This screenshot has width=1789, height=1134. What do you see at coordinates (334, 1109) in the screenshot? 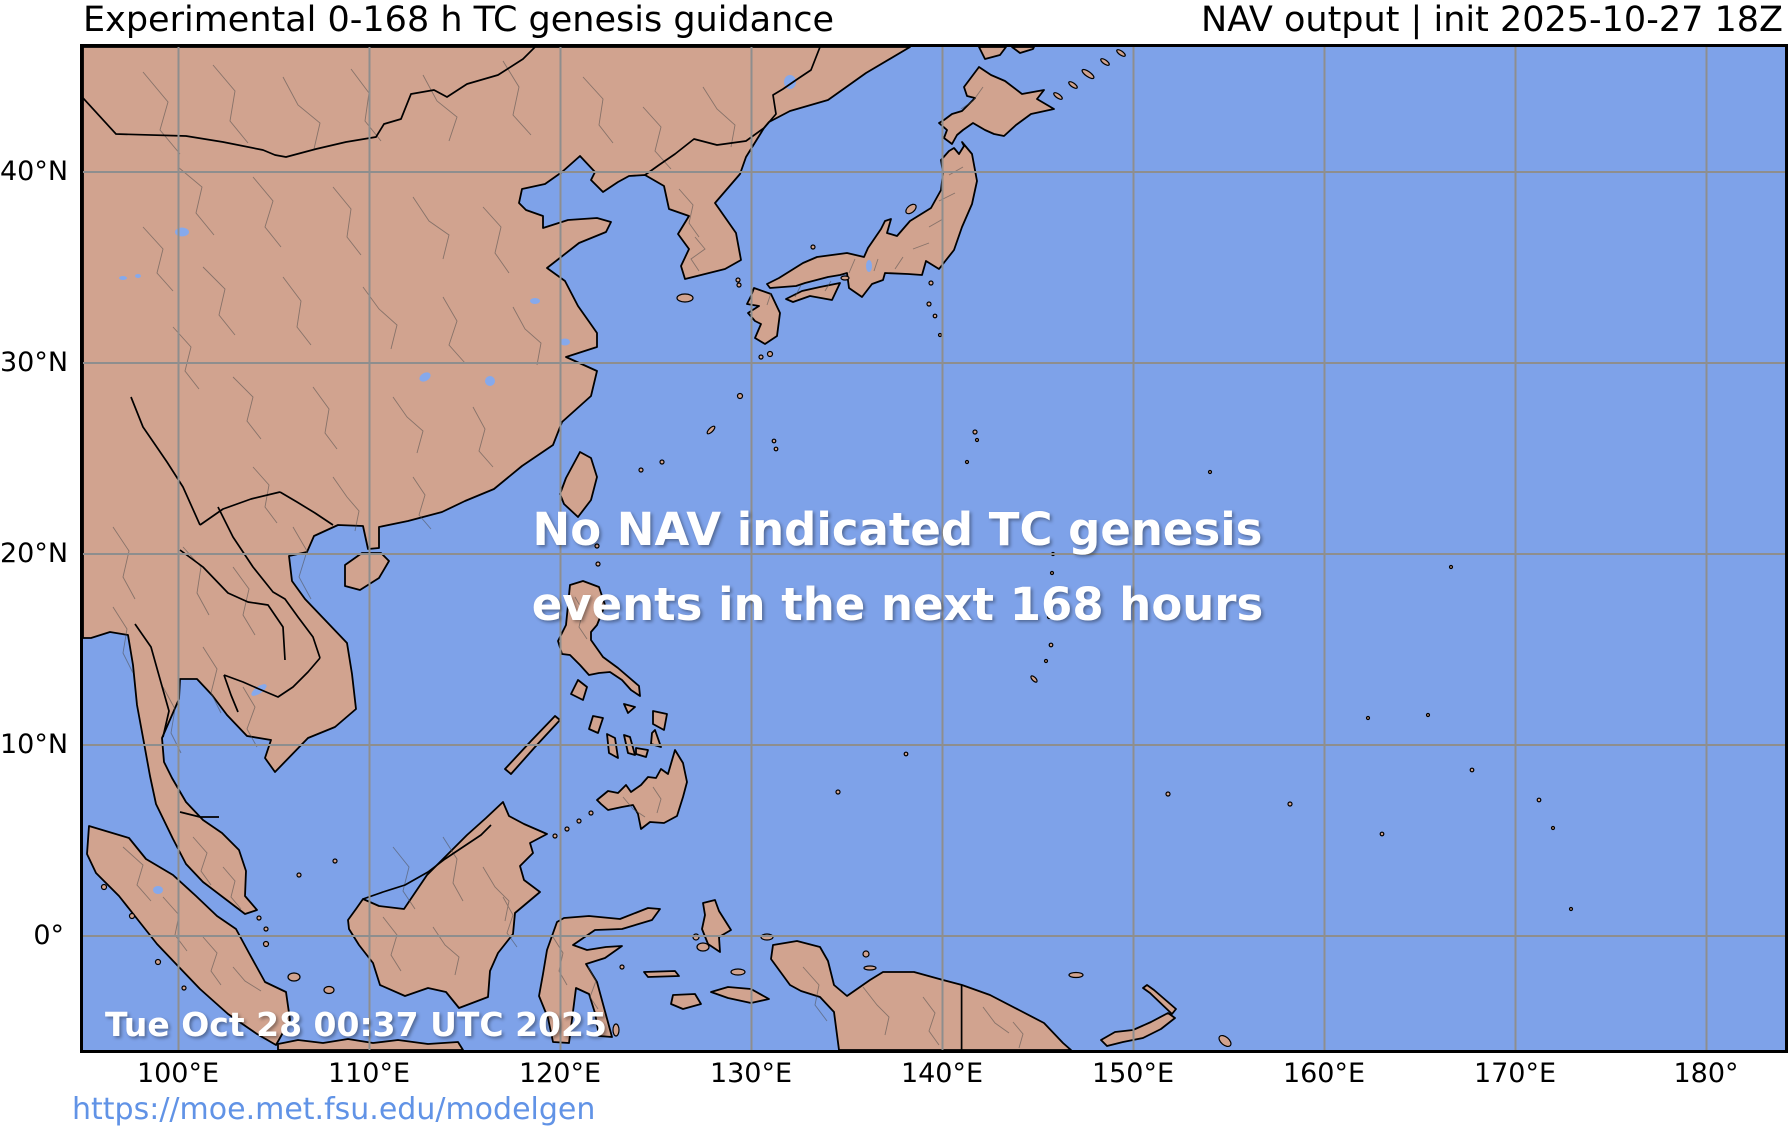
I see `source-link: https://moe.met.fsu.edu/modelgen` at bounding box center [334, 1109].